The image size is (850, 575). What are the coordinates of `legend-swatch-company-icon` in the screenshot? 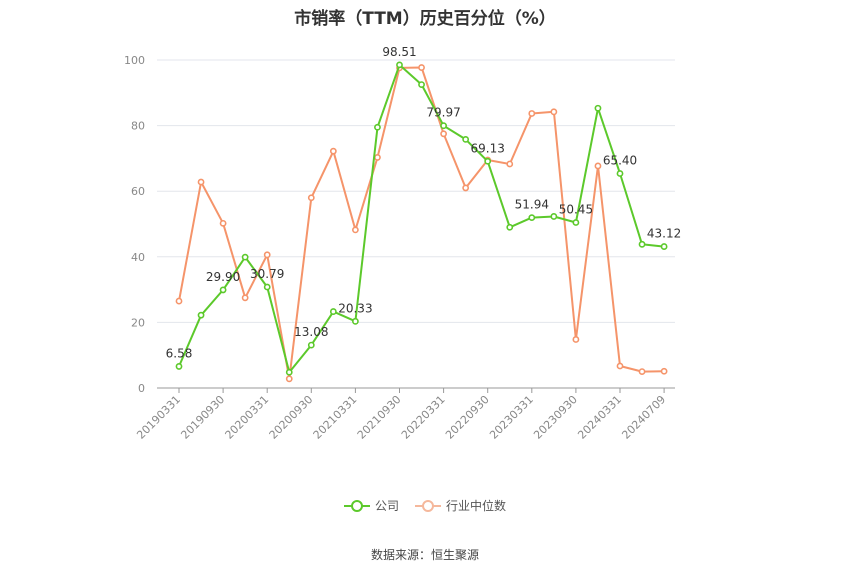 It's located at (356, 506).